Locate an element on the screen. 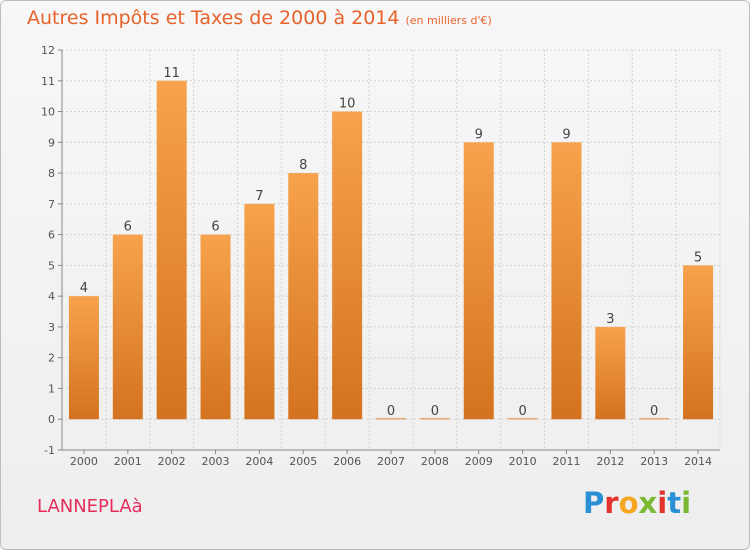 Image resolution: width=750 pixels, height=550 pixels. logo-letter: o is located at coordinates (628, 503).